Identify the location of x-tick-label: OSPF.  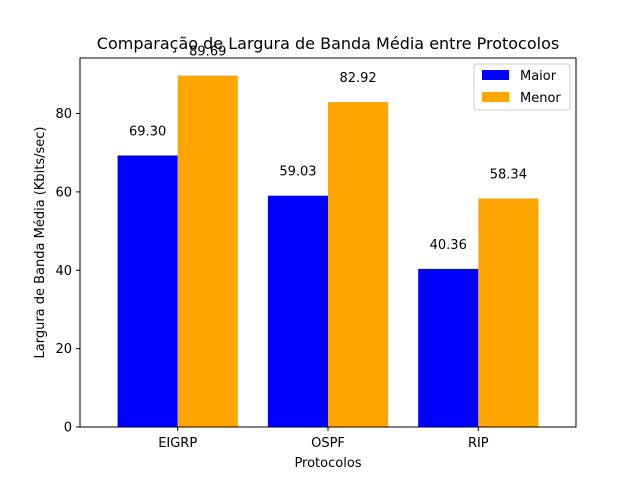
(328, 443).